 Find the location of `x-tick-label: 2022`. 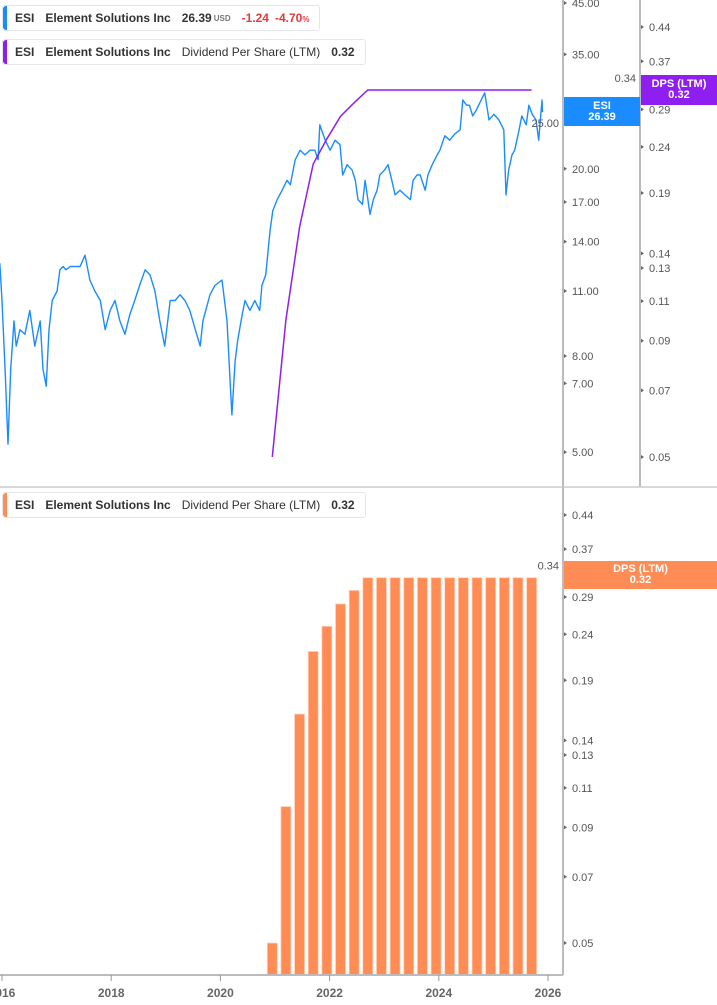

x-tick-label: 2022 is located at coordinates (329, 993).